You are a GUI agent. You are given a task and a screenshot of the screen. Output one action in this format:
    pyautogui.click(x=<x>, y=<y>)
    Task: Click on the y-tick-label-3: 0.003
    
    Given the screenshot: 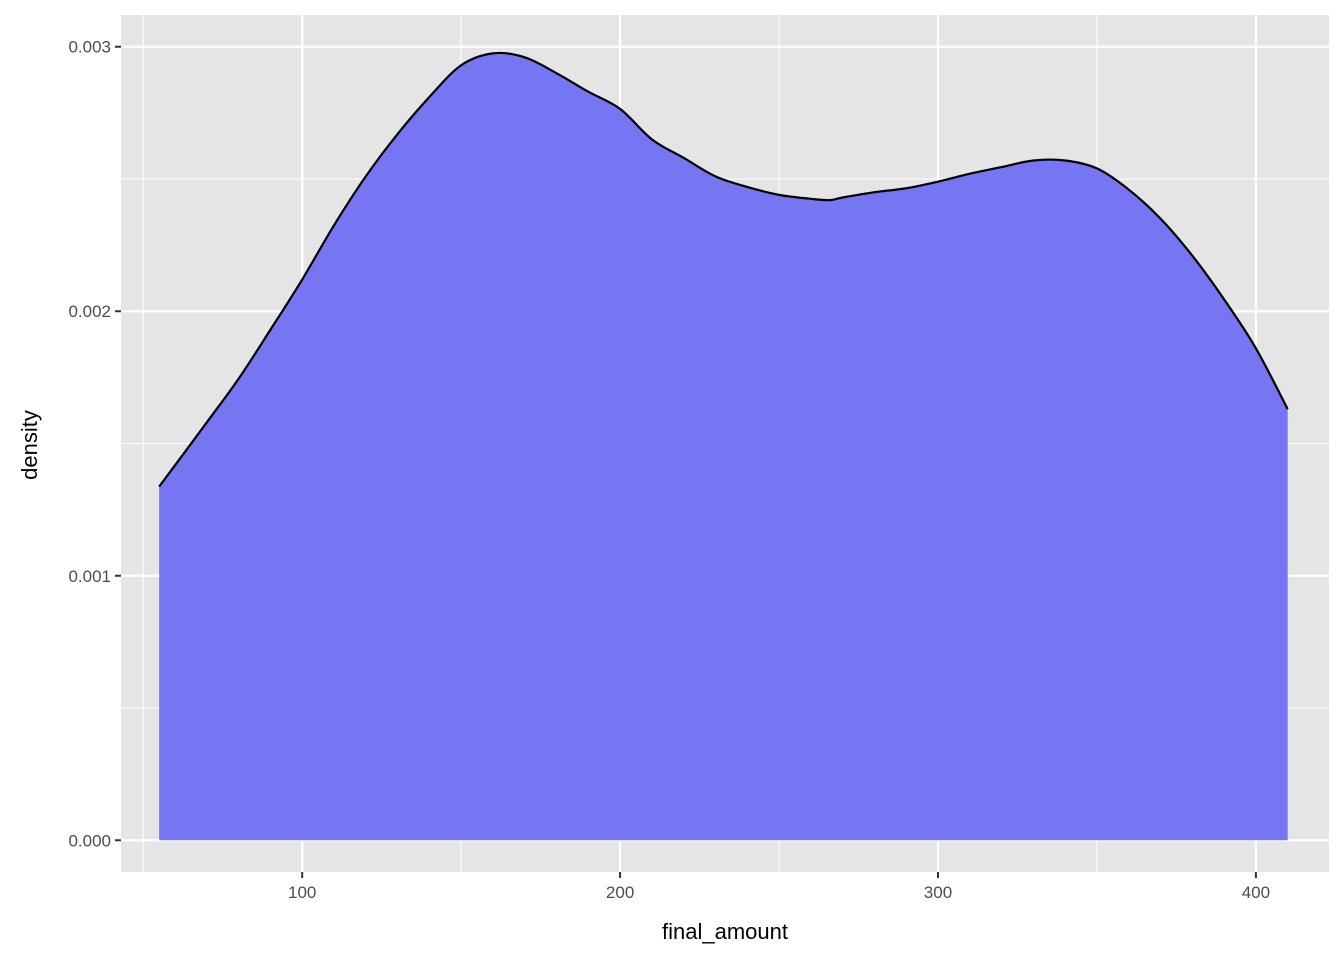 What is the action you would take?
    pyautogui.click(x=89, y=47)
    